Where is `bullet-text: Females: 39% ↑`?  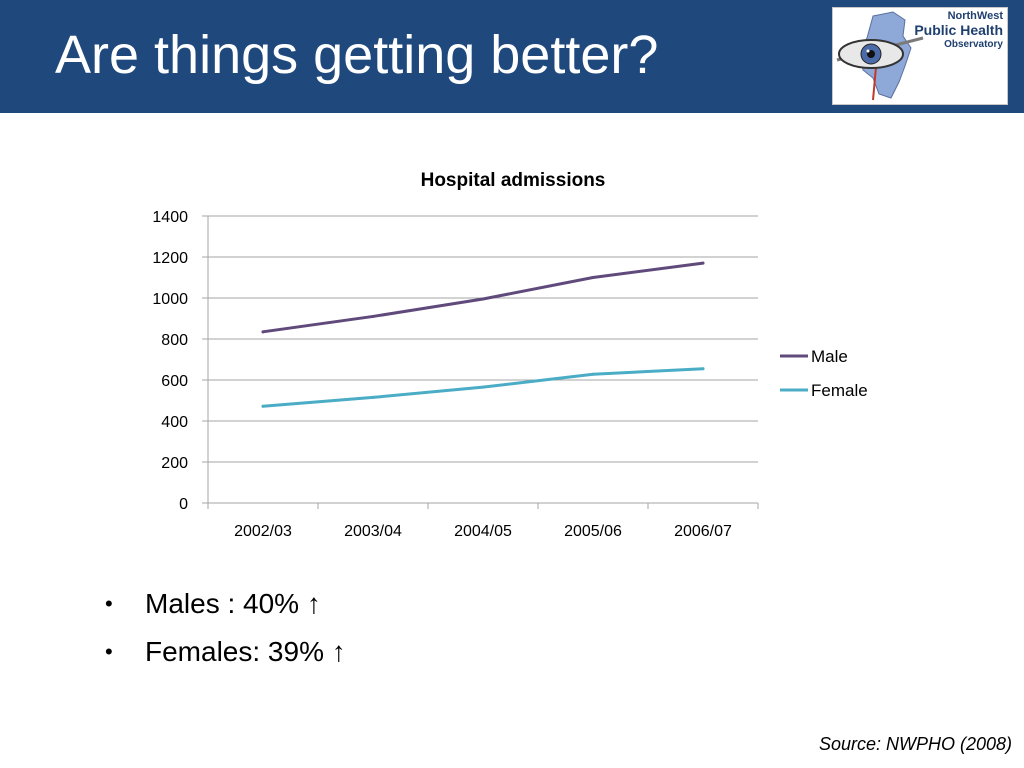
bullet-text: Females: 39% ↑ is located at coordinates (245, 651).